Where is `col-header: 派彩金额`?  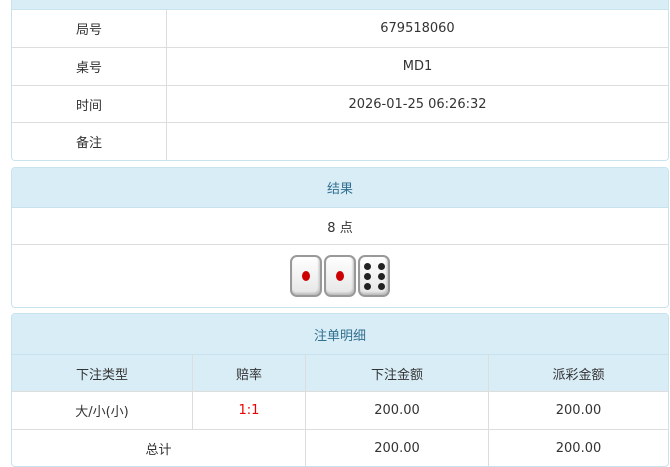
col-header: 派彩金额 is located at coordinates (578, 375).